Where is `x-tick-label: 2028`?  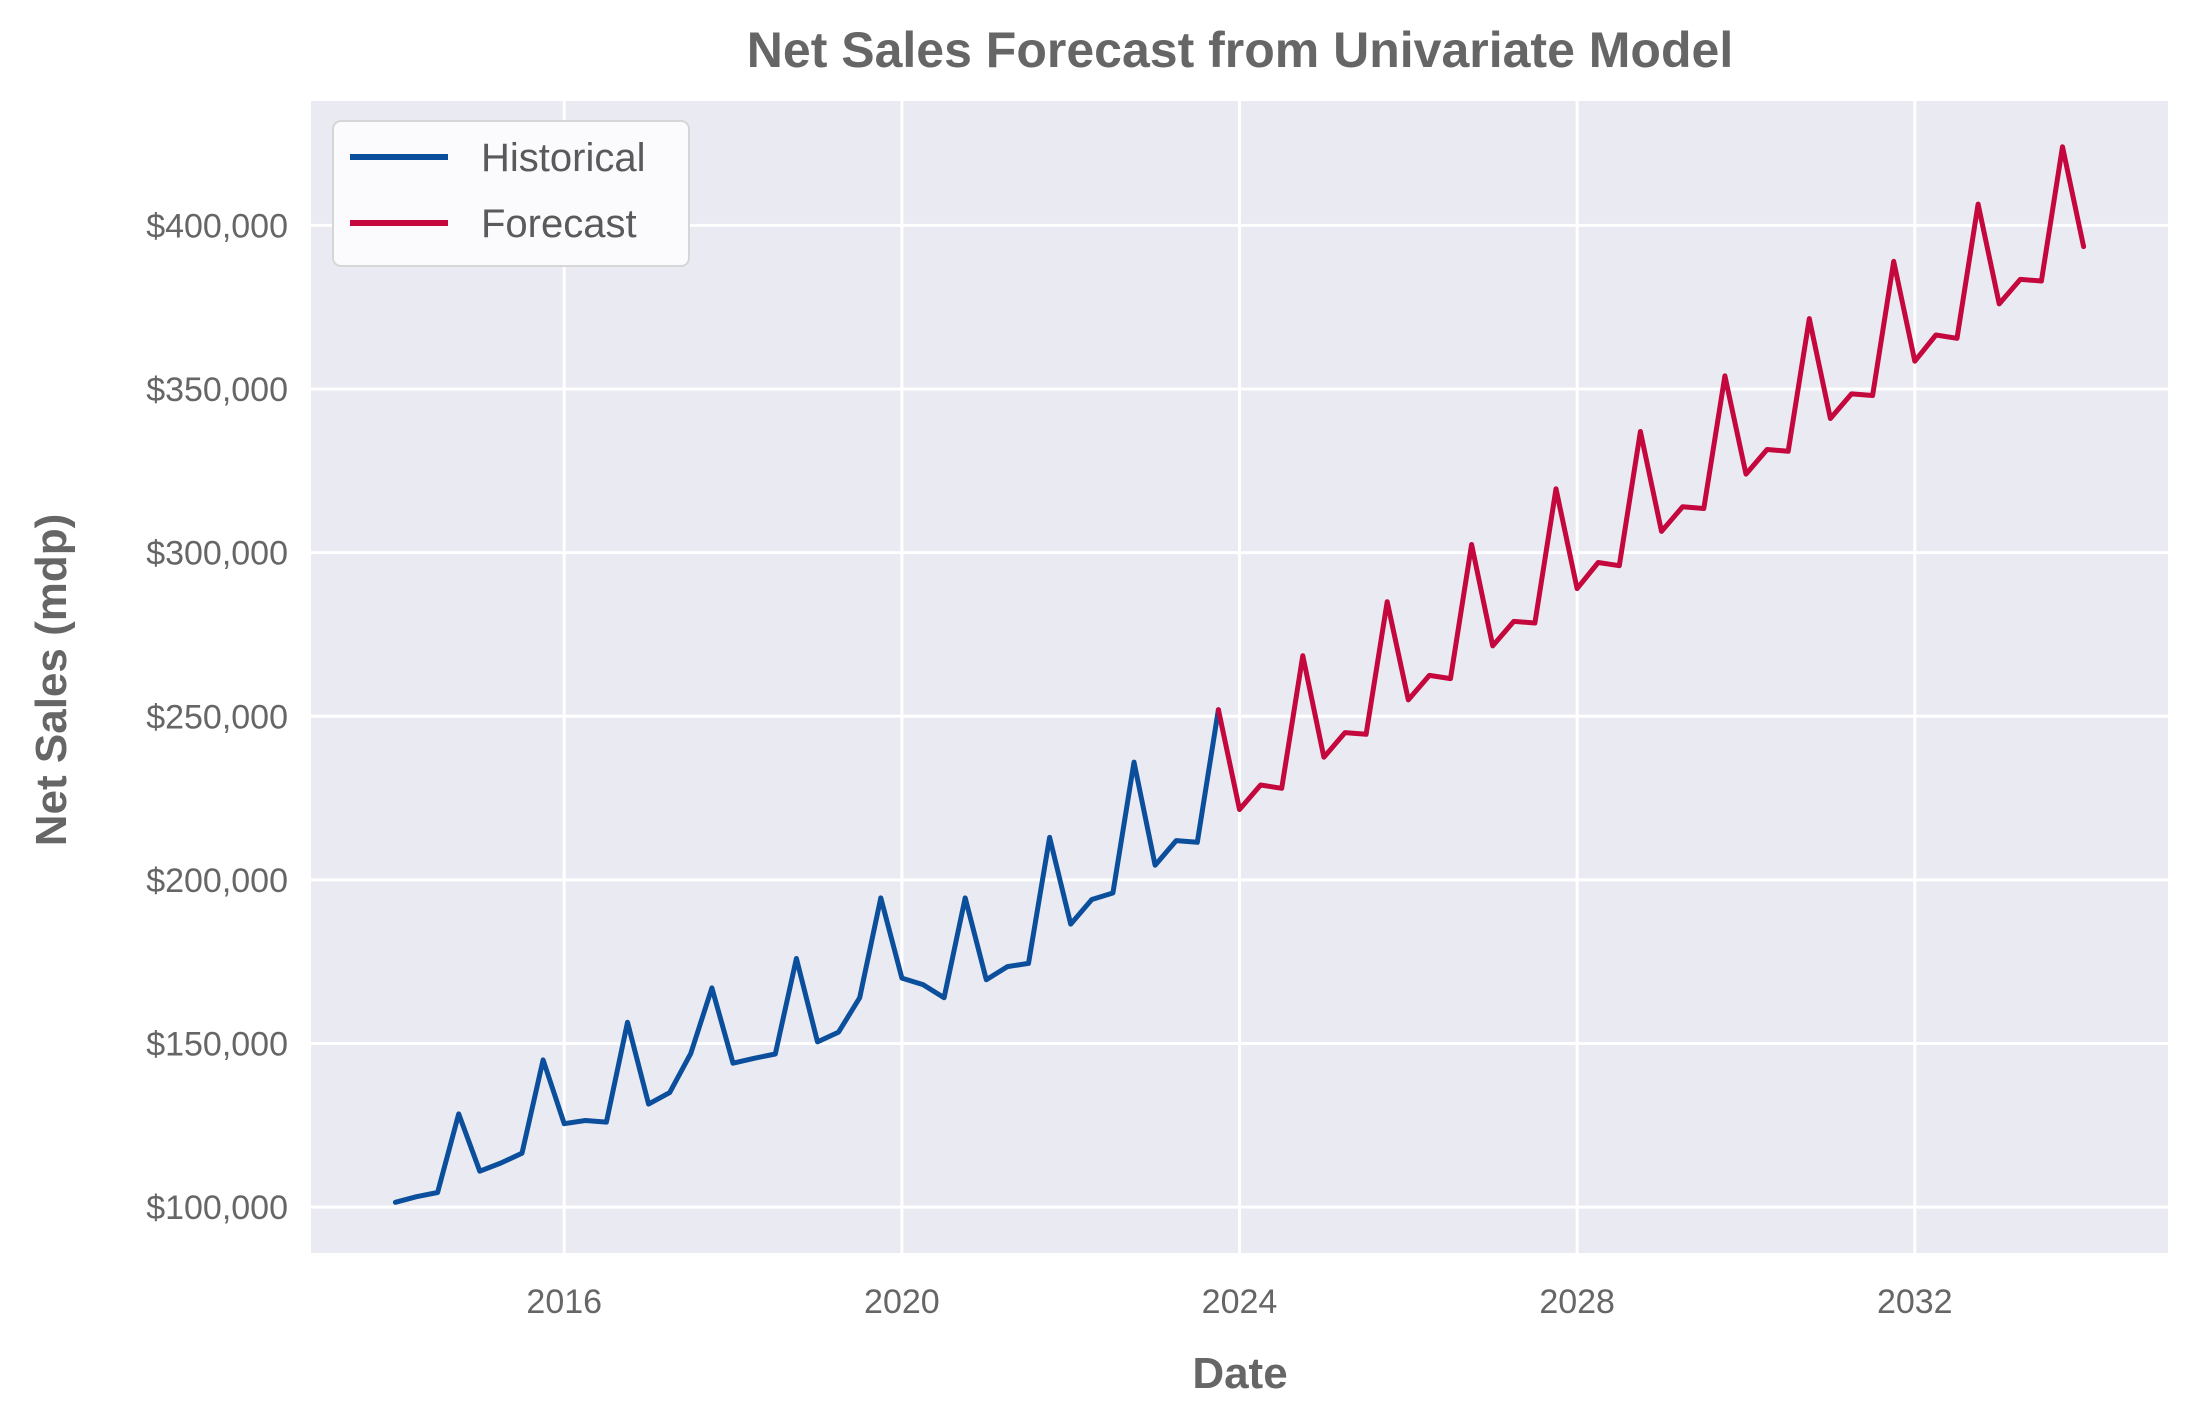 x-tick-label: 2028 is located at coordinates (1577, 1302).